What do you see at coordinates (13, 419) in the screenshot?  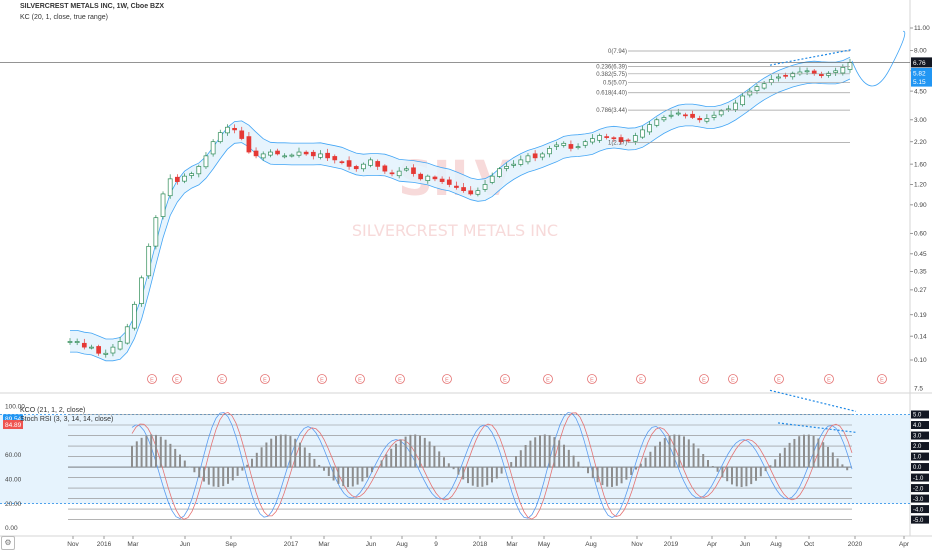 I see `osc-left-label-box` at bounding box center [13, 419].